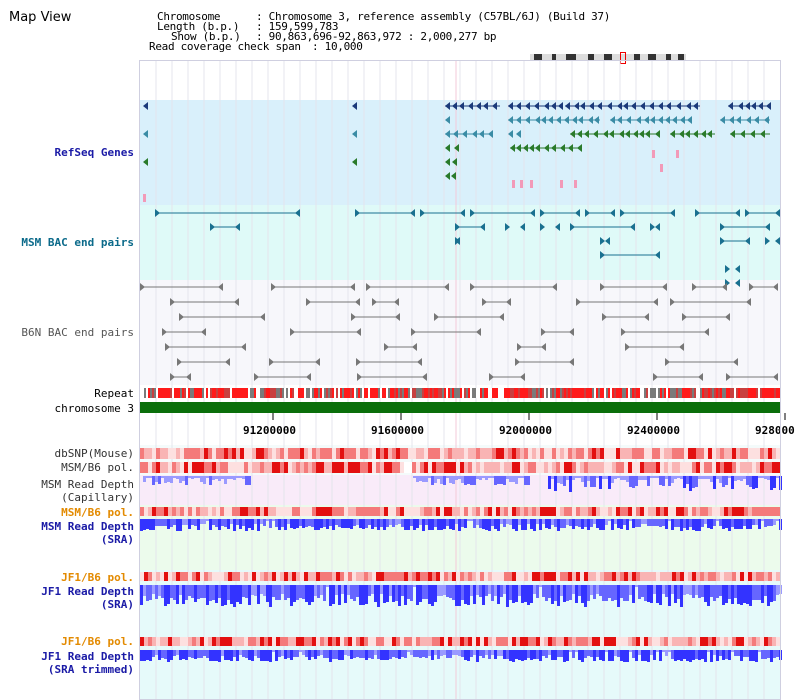 The image size is (800, 700). Describe the element at coordinates (94, 152) in the screenshot. I see `track-label-refseq-genes: RefSeq Genes` at that location.